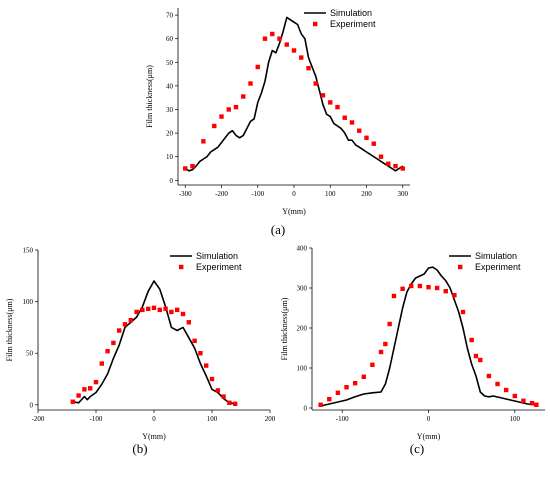  Describe the element at coordinates (302, 249) in the screenshot. I see `y-tick-label: 400` at that location.